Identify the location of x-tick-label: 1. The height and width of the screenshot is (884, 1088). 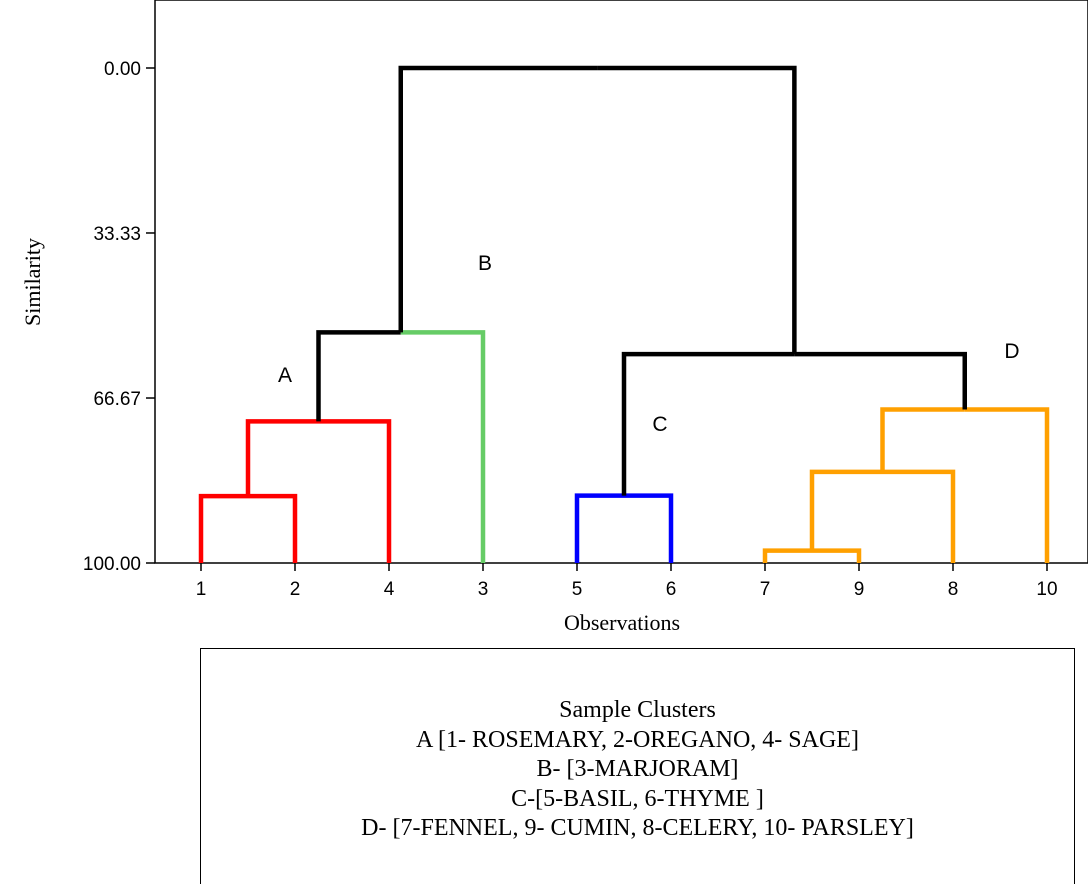
(201, 589).